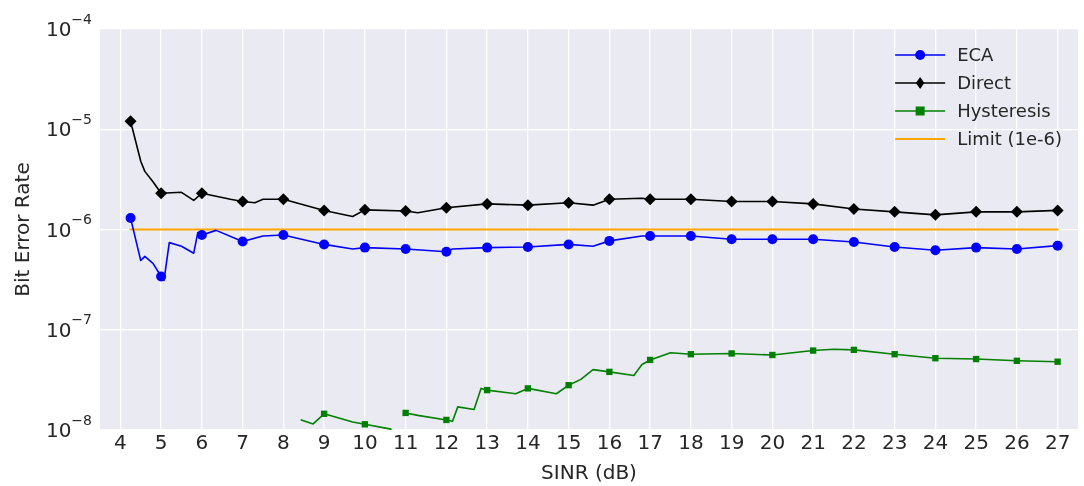 This screenshot has width=1084, height=486. Describe the element at coordinates (120, 442) in the screenshot. I see `x-tick-label: 4` at that location.